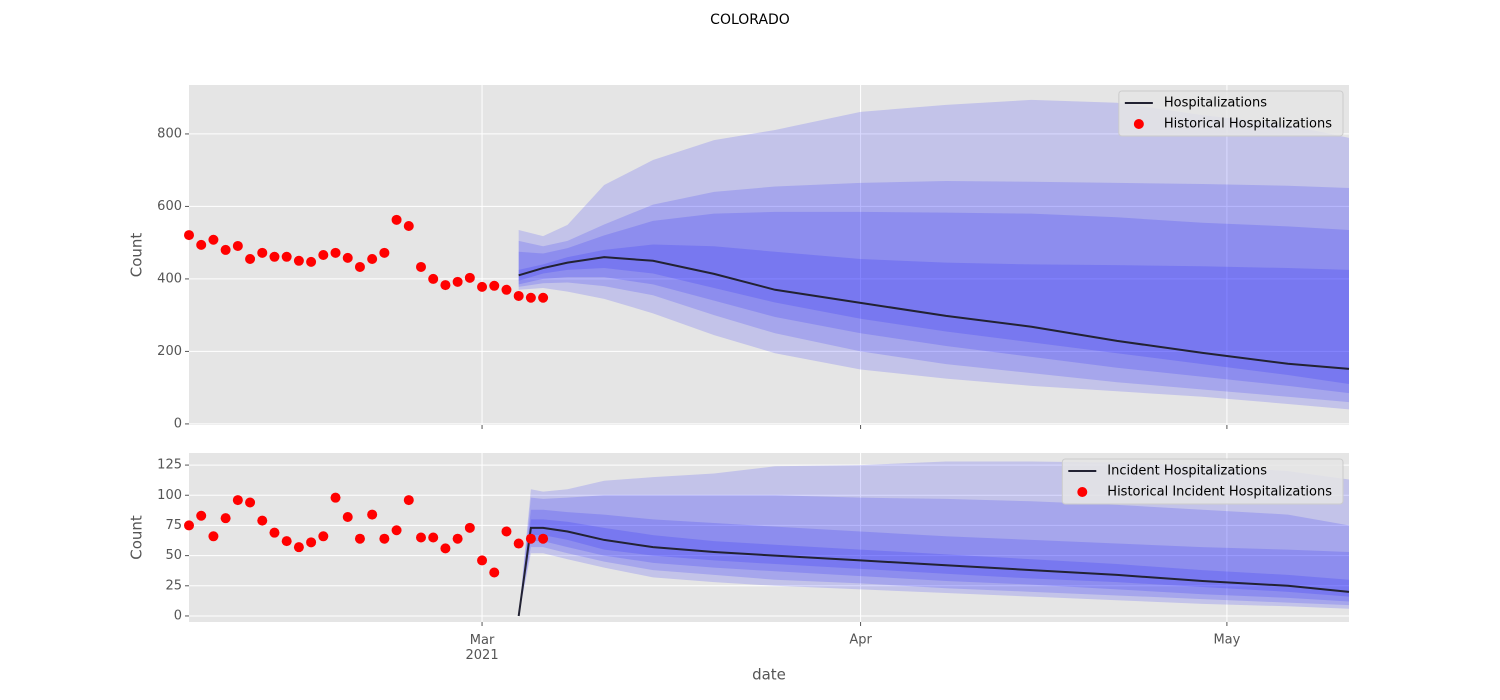 This screenshot has width=1500, height=700. What do you see at coordinates (1215, 103) in the screenshot?
I see `legend-label: Hospitalizations` at bounding box center [1215, 103].